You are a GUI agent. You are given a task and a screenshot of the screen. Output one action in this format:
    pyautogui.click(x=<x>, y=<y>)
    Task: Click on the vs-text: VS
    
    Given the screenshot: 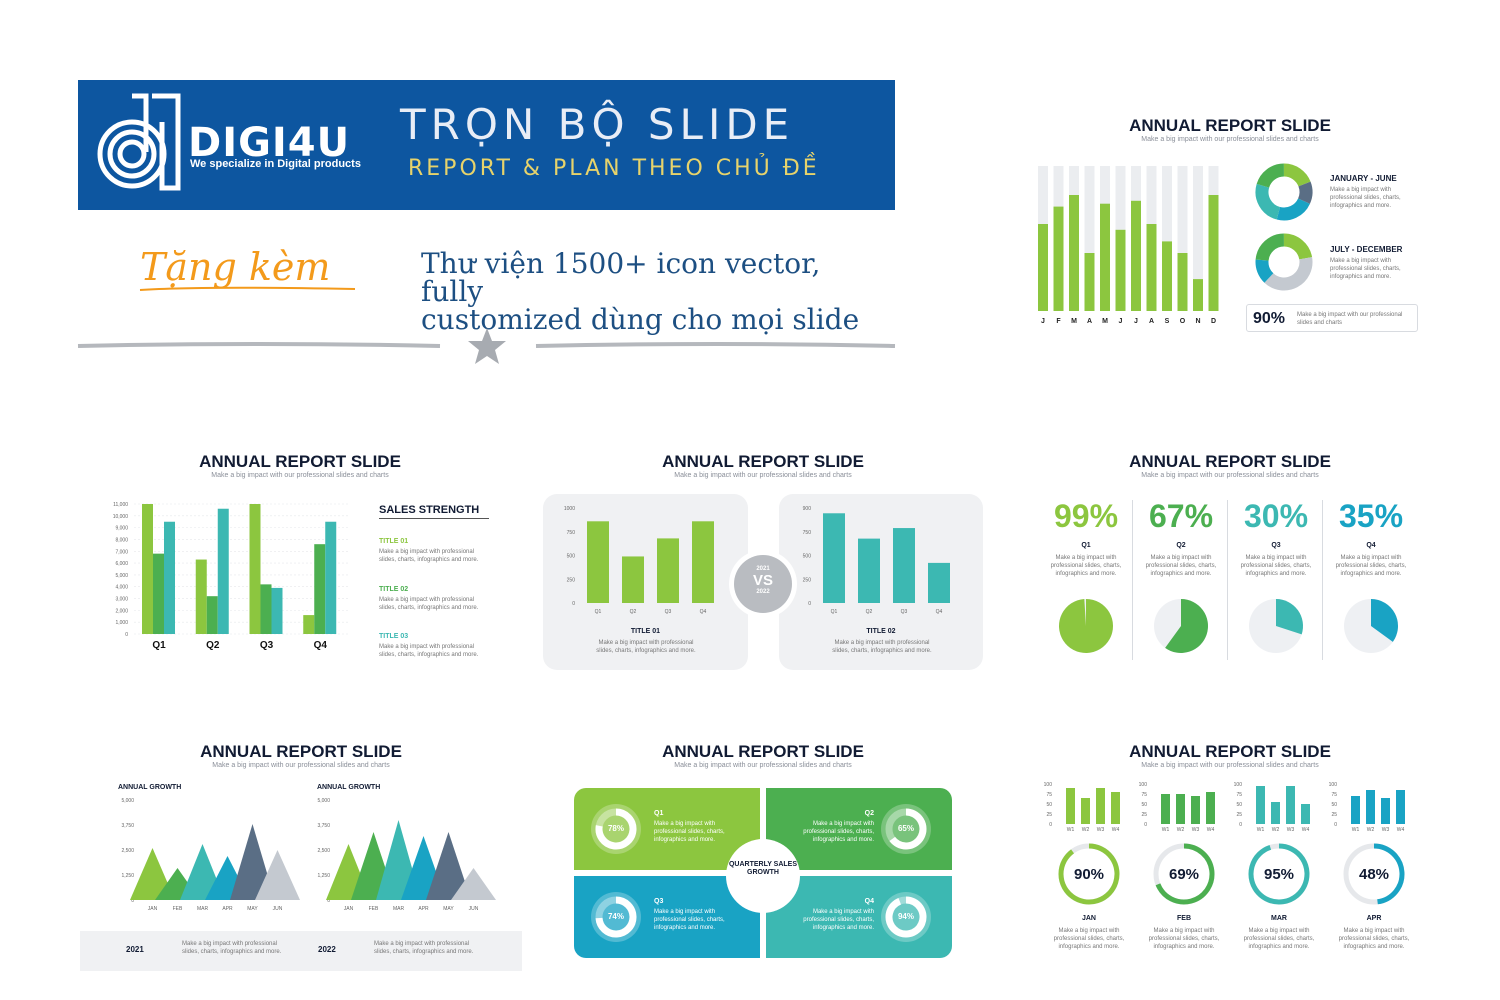 What is the action you would take?
    pyautogui.click(x=762, y=580)
    